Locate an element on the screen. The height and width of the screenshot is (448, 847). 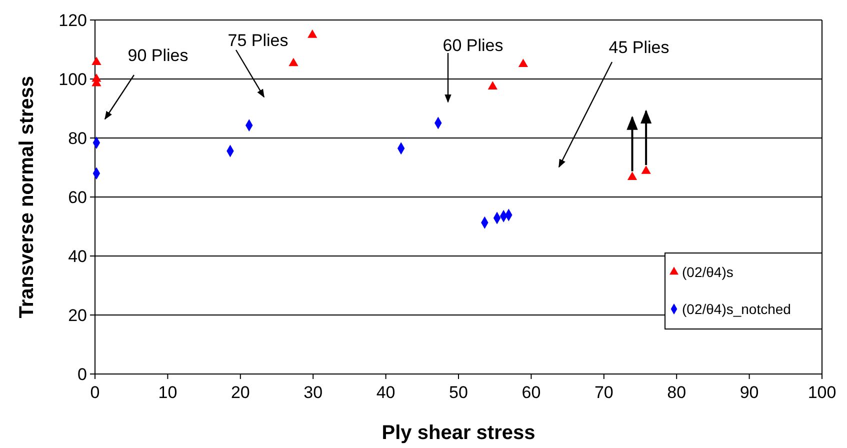
x-tick-label: 60 is located at coordinates (531, 392).